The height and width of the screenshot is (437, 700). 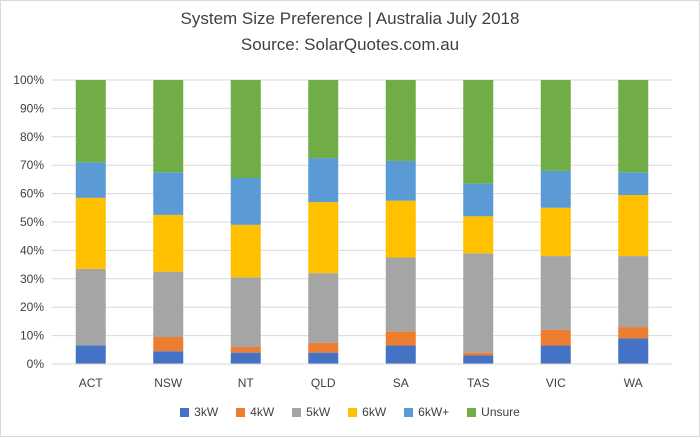 What do you see at coordinates (32, 165) in the screenshot?
I see `y-tick-label: 70%` at bounding box center [32, 165].